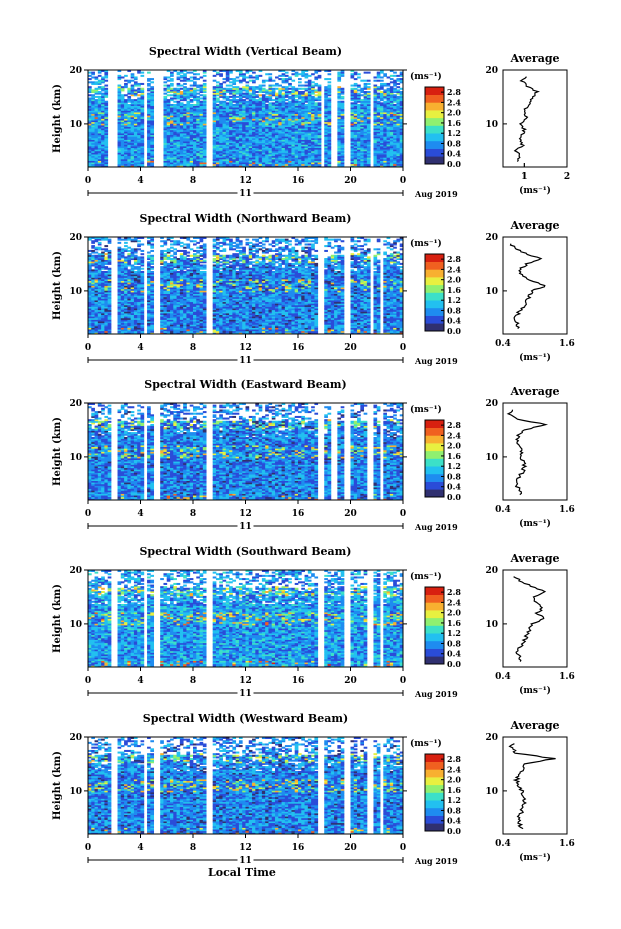  Describe the element at coordinates (436, 194) in the screenshot. I see `date-label: Aug 2019` at that location.